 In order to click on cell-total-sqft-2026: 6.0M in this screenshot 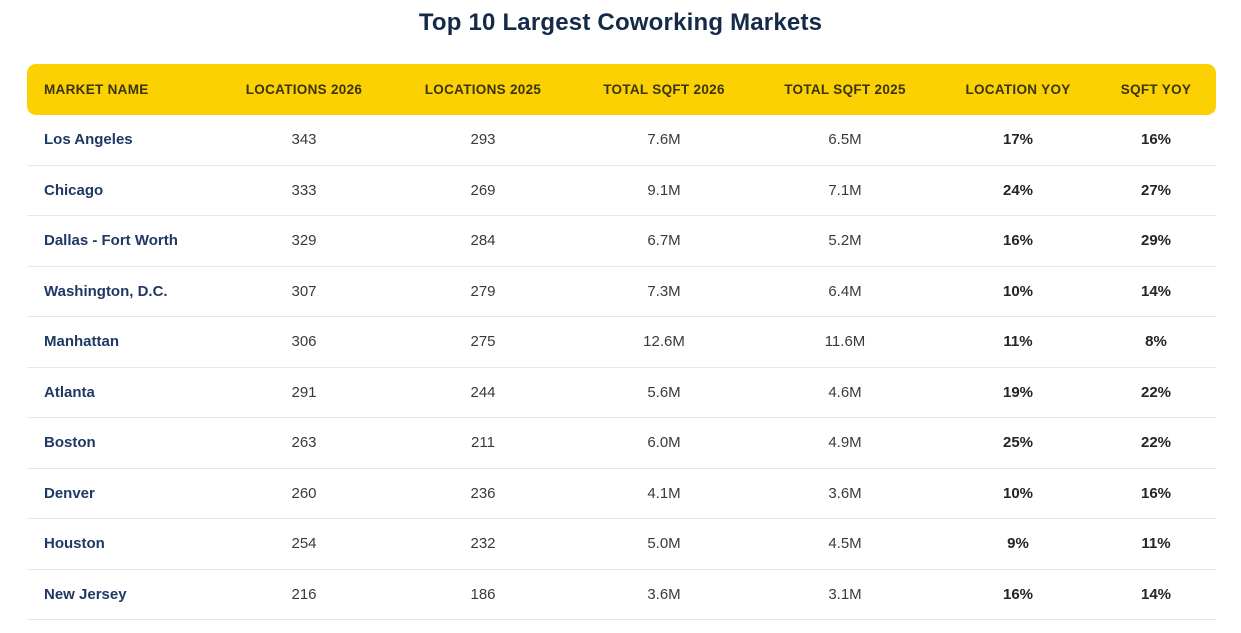, I will do `click(664, 443)`.